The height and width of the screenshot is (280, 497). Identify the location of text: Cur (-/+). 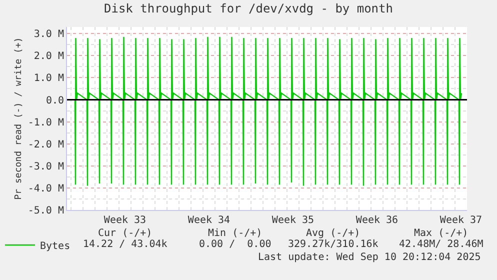
(125, 233).